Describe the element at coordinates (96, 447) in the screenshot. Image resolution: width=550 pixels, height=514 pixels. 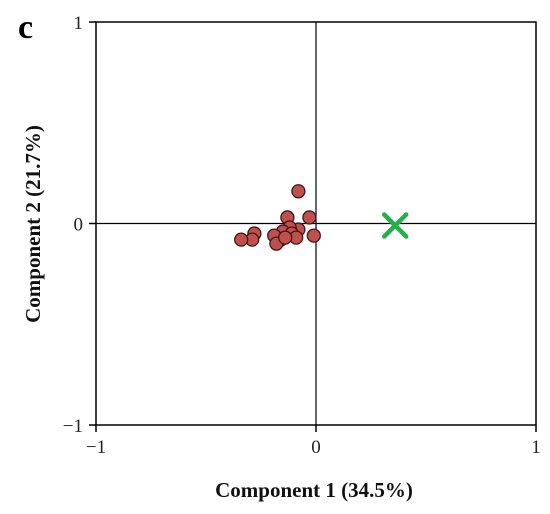
I see `x-tick-label: −1` at that location.